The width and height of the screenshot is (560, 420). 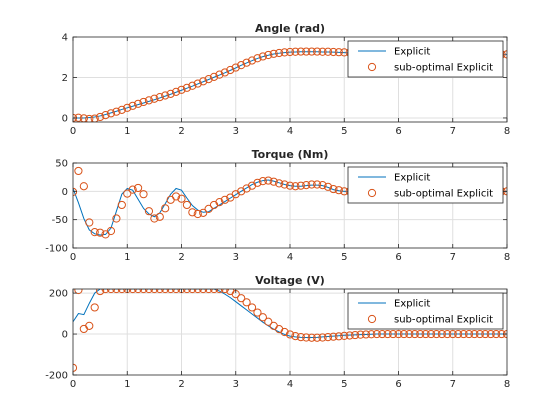 I want to click on chart-title: Angle (rad), so click(x=290, y=28).